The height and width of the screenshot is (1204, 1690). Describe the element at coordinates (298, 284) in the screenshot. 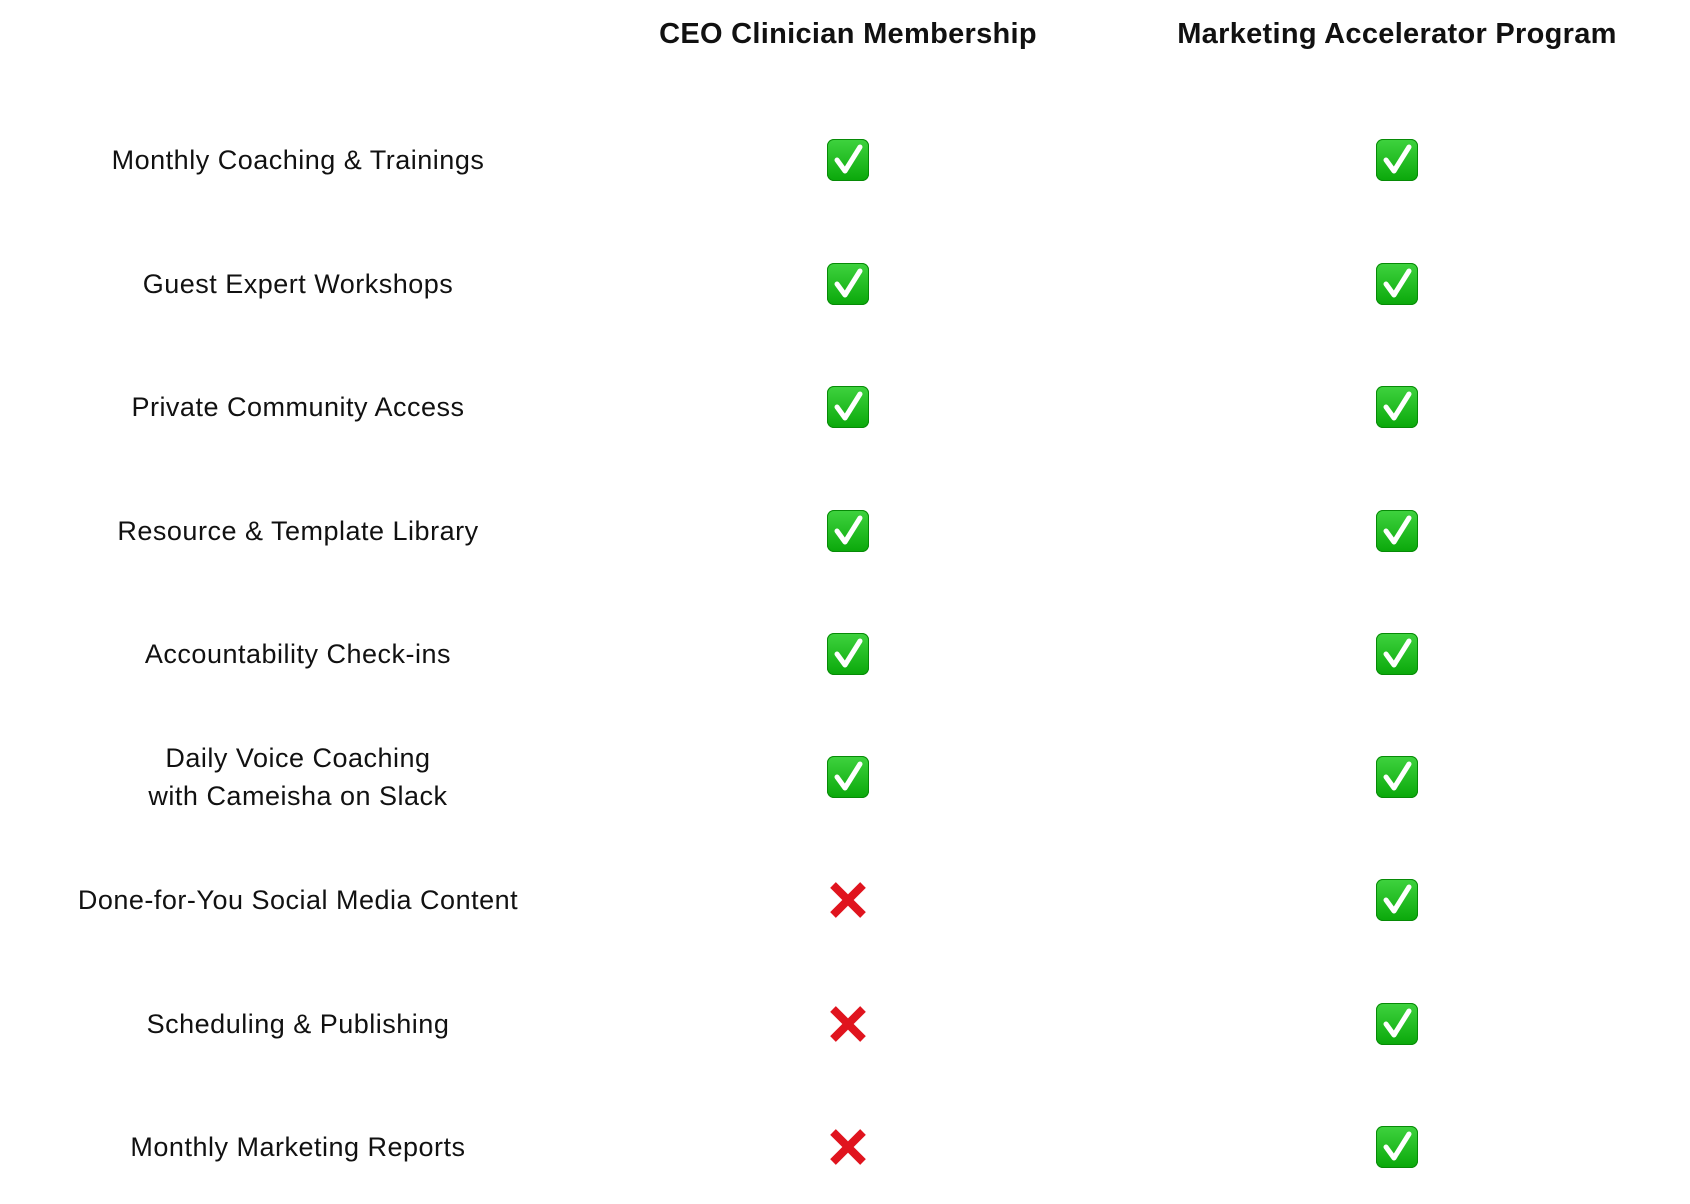

I see `feature-label: Guest Expert Workshops` at that location.